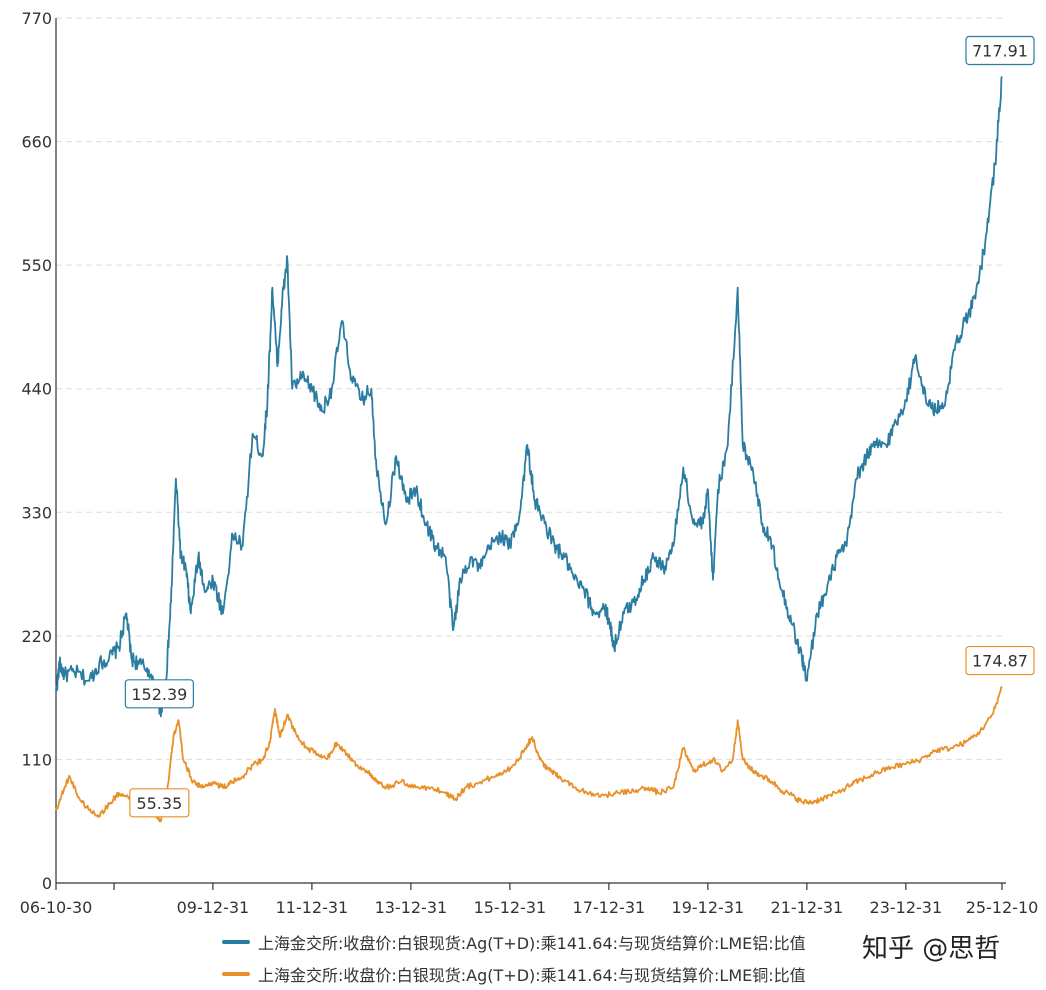 Image resolution: width=1046 pixels, height=990 pixels. What do you see at coordinates (236, 974) in the screenshot?
I see `legend-swatch-orange` at bounding box center [236, 974].